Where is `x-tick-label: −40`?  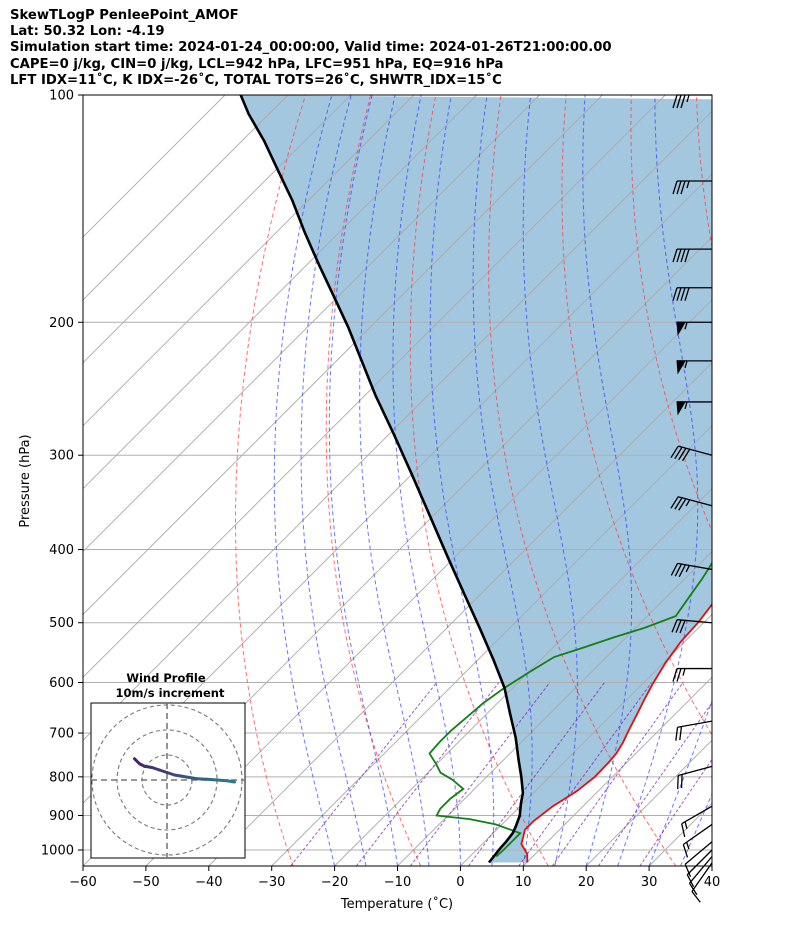
x-tick-label: −40 is located at coordinates (208, 882).